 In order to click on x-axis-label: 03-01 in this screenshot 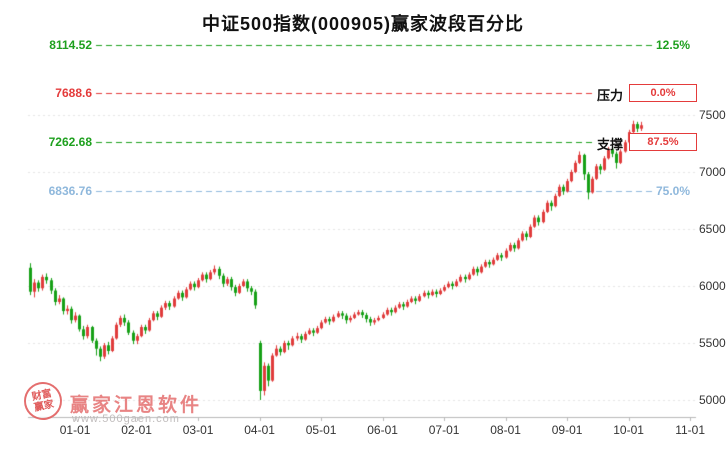, I will do `click(198, 430)`.